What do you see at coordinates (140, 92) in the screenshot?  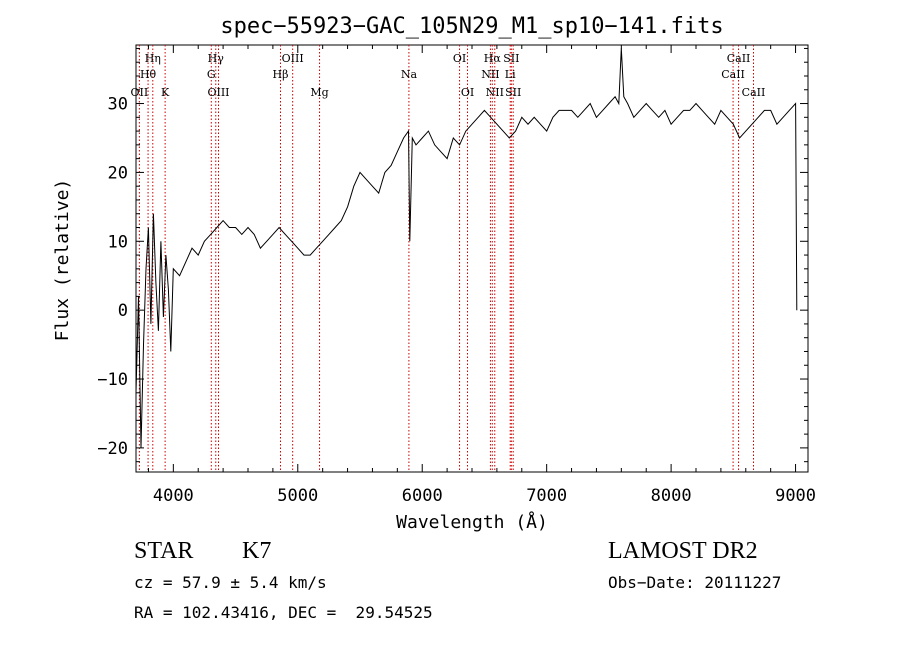 I see `line-marker-label: OII` at bounding box center [140, 92].